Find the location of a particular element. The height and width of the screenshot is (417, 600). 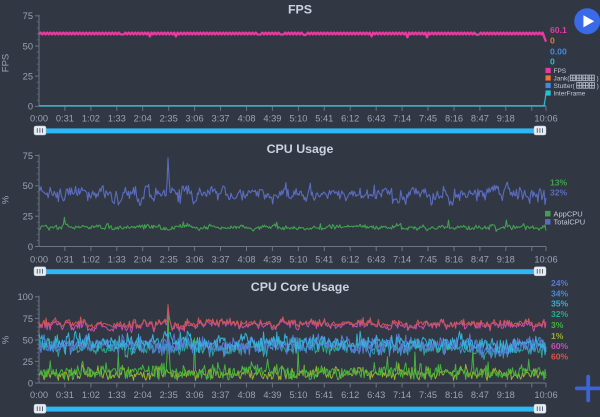

svg-text: Jank( is located at coordinates (562, 78).